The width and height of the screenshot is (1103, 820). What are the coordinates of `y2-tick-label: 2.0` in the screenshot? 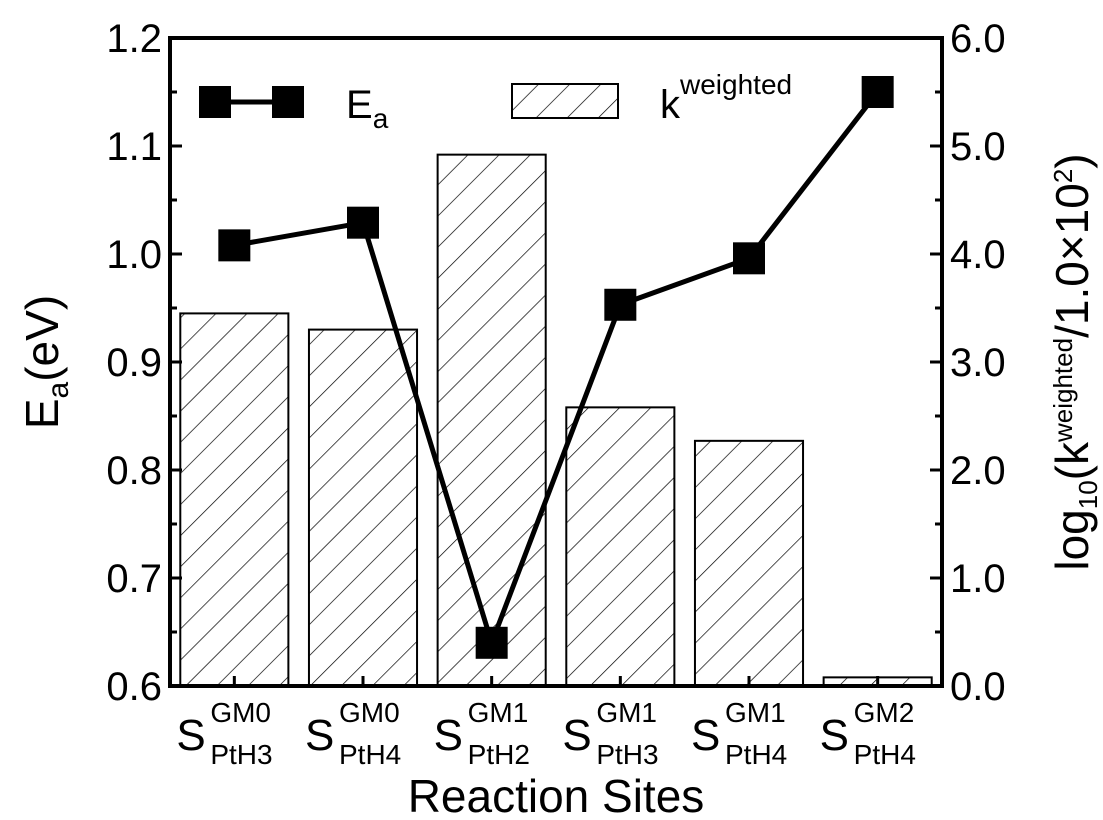 It's located at (978, 471).